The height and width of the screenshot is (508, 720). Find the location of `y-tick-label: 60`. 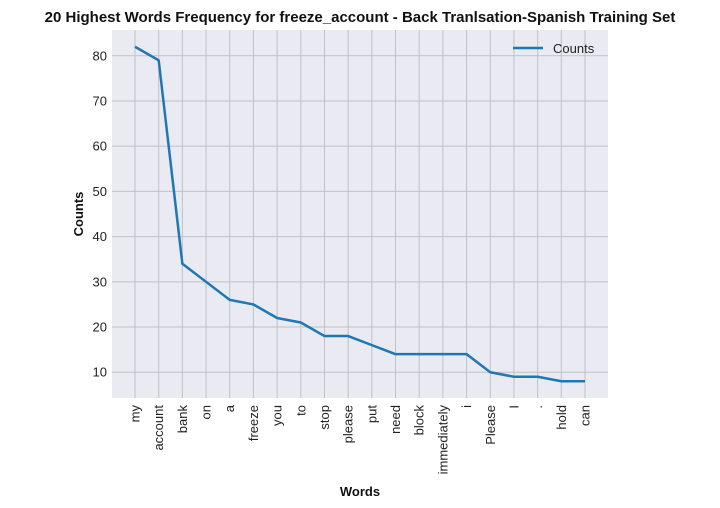

y-tick-label: 60 is located at coordinates (100, 146).